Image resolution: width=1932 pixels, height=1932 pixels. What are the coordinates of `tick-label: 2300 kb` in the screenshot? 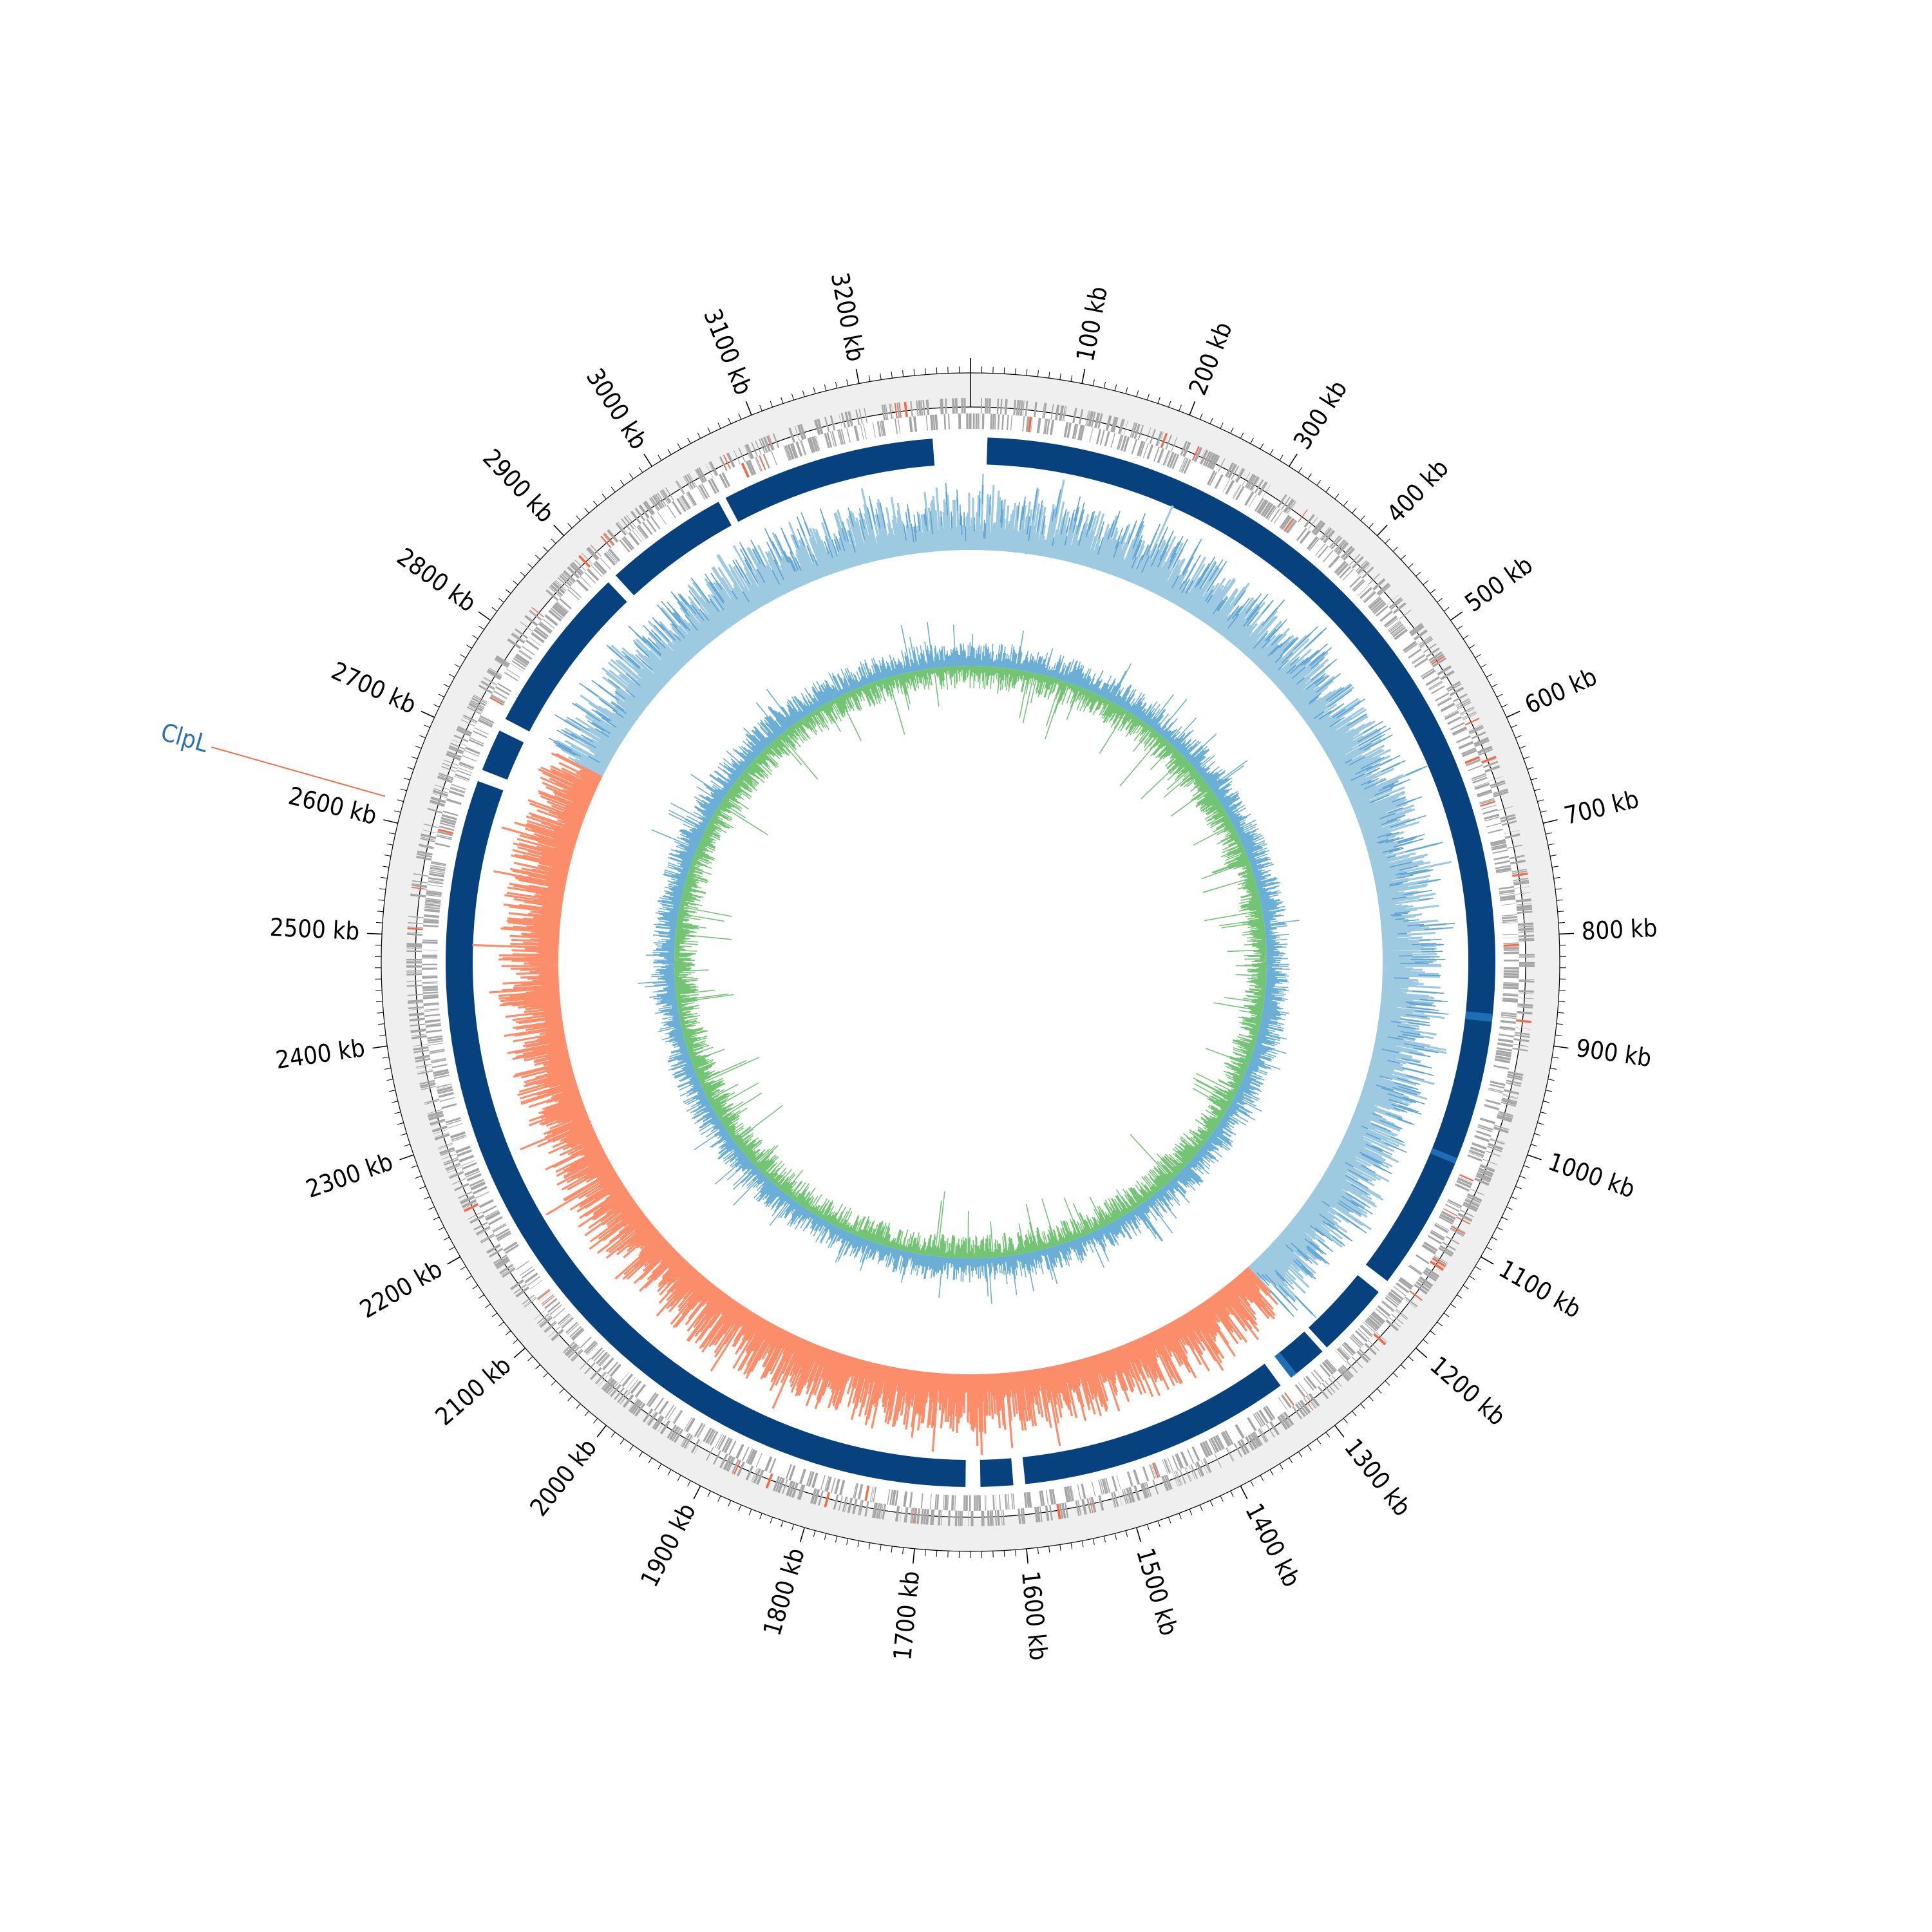 It's located at (350, 1176).